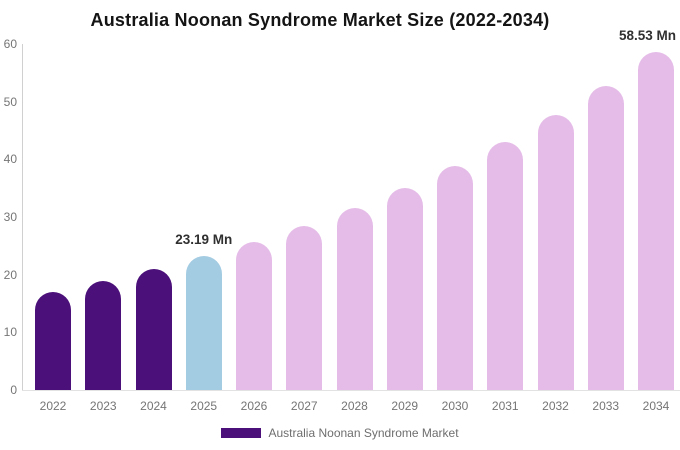 The image size is (680, 450). I want to click on y-tick-label-10: 10, so click(10, 332).